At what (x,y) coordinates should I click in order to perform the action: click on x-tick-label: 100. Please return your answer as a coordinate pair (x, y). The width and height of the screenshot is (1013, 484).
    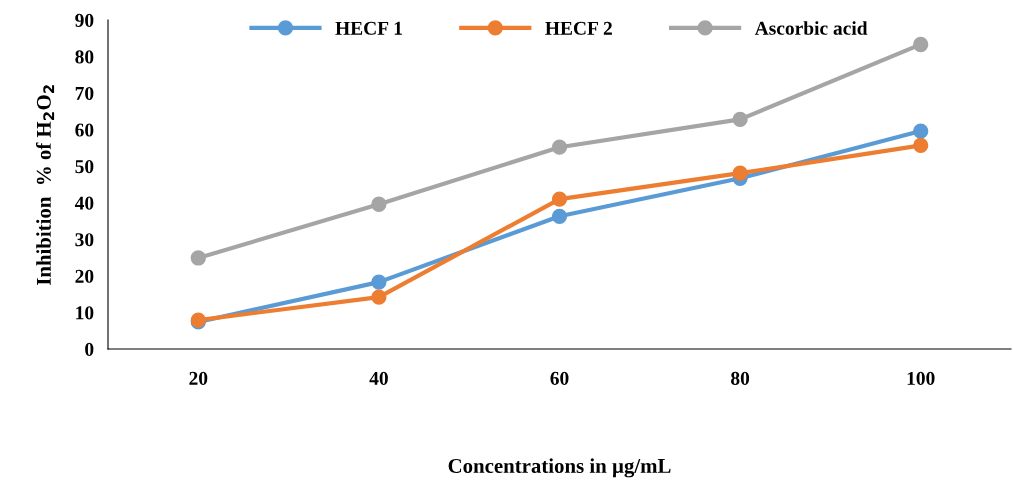
    Looking at the image, I should click on (921, 378).